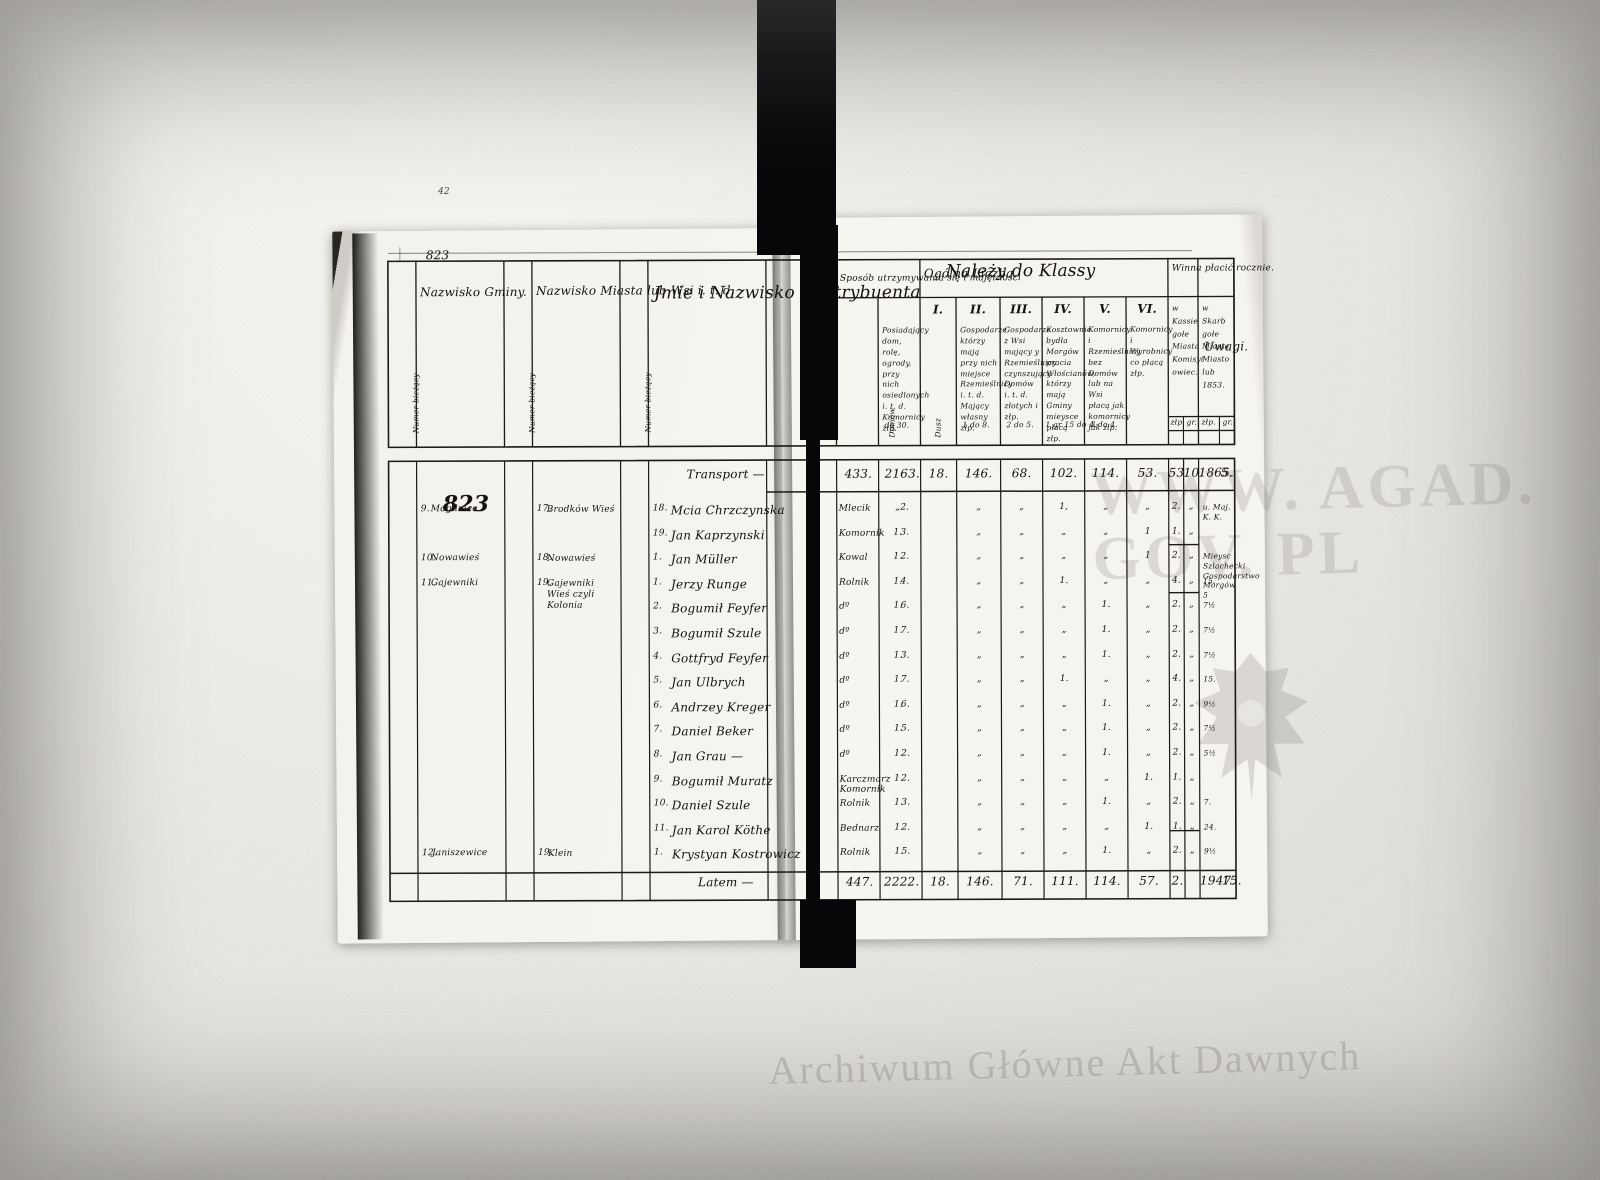  I want to click on row-13-place-1: 1., so click(1177, 826).